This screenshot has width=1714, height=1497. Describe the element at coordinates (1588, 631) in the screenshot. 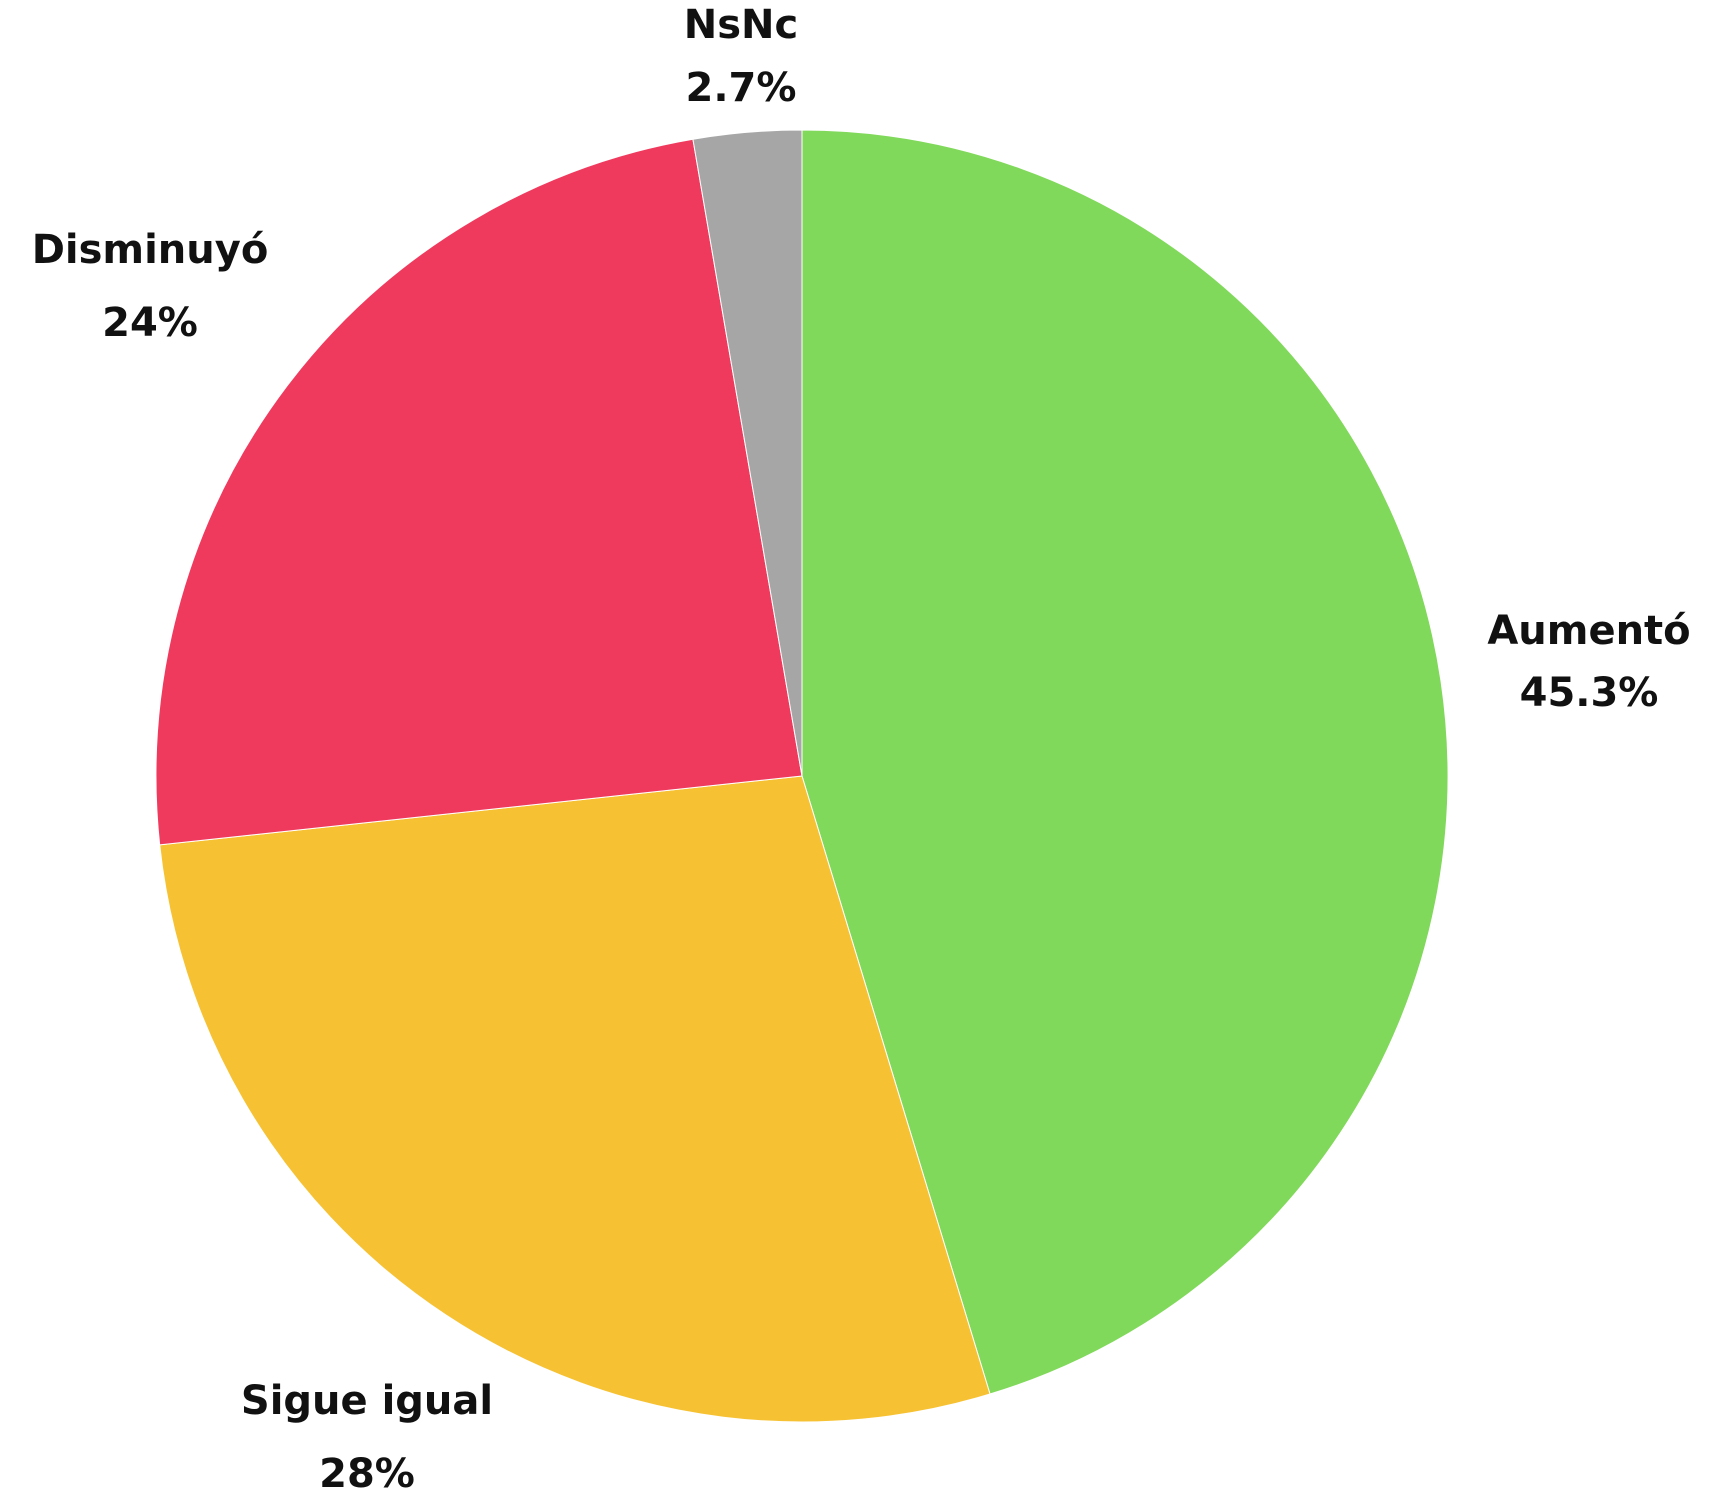

I see `slice-label: Aumentó` at that location.